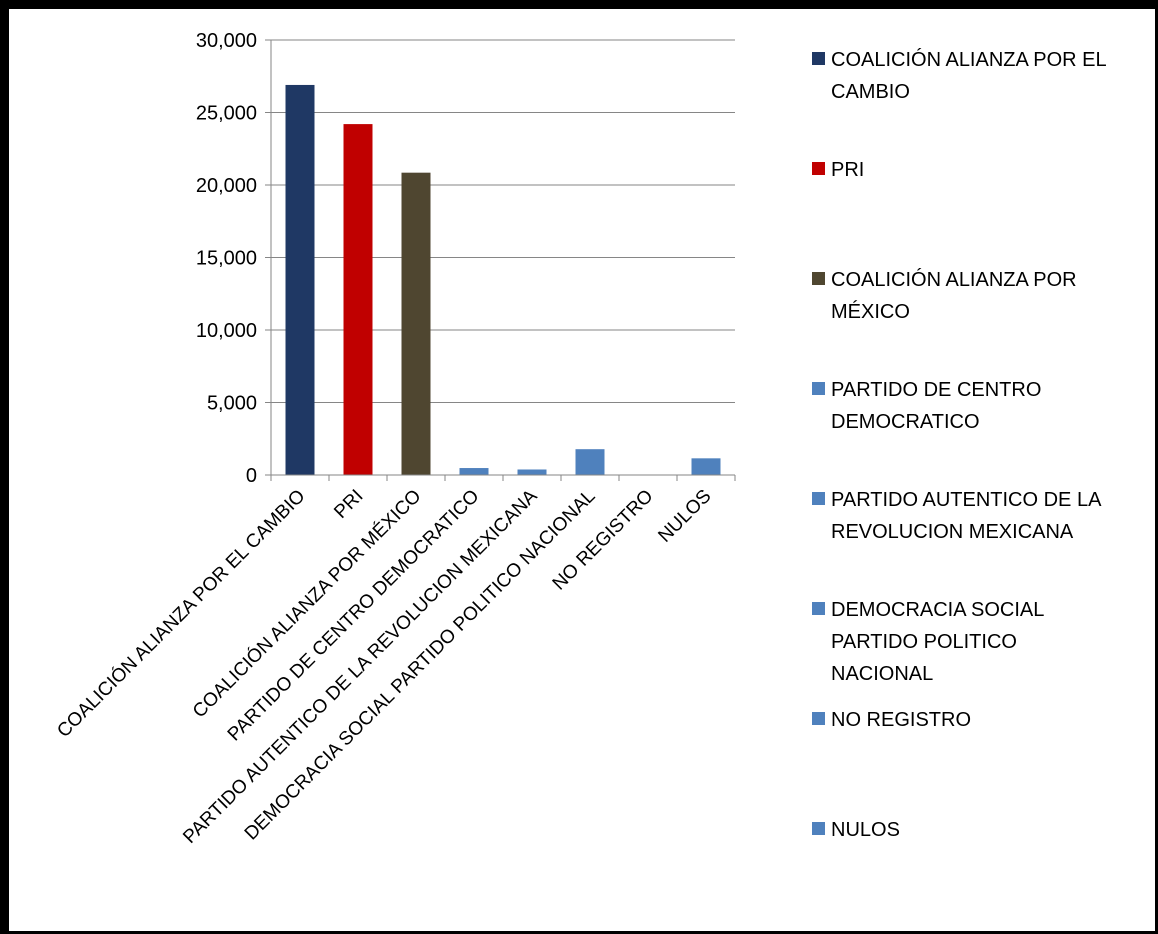 This screenshot has width=1158, height=934. Describe the element at coordinates (959, 75) in the screenshot. I see `legend-entry: COALICIÓN ALIANZA POR EL CAMBIO` at that location.